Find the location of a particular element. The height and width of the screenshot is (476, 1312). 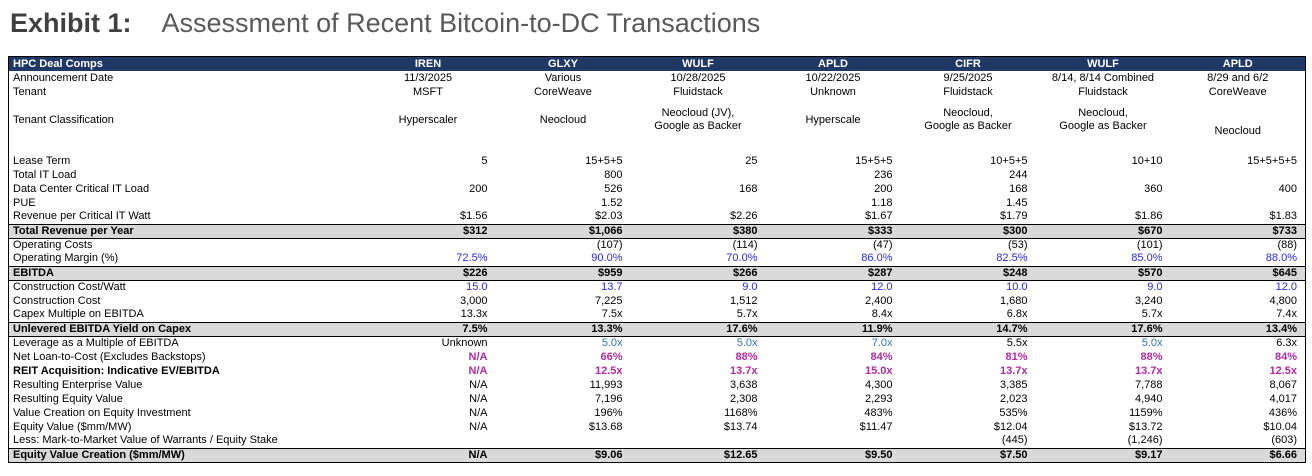

cell: 7,225 is located at coordinates (608, 300).